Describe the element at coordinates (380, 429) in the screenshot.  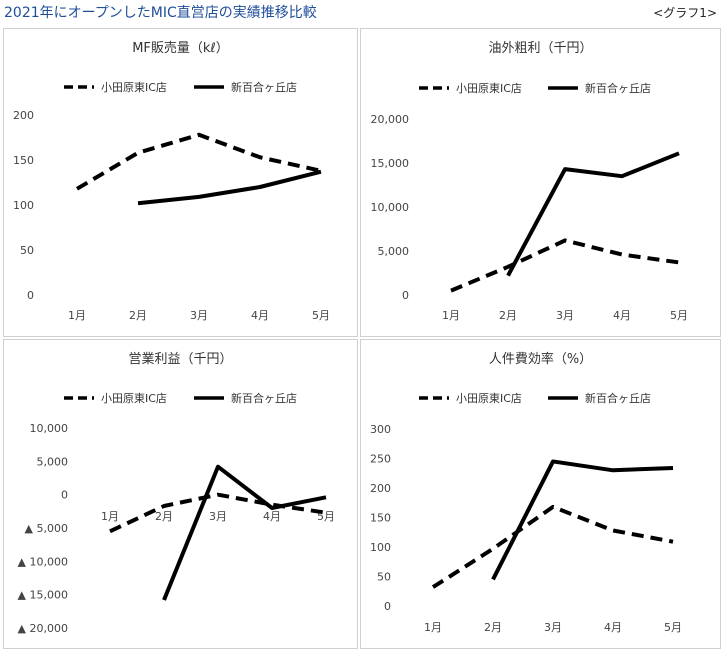
I see `y-tick-label: 300` at that location.